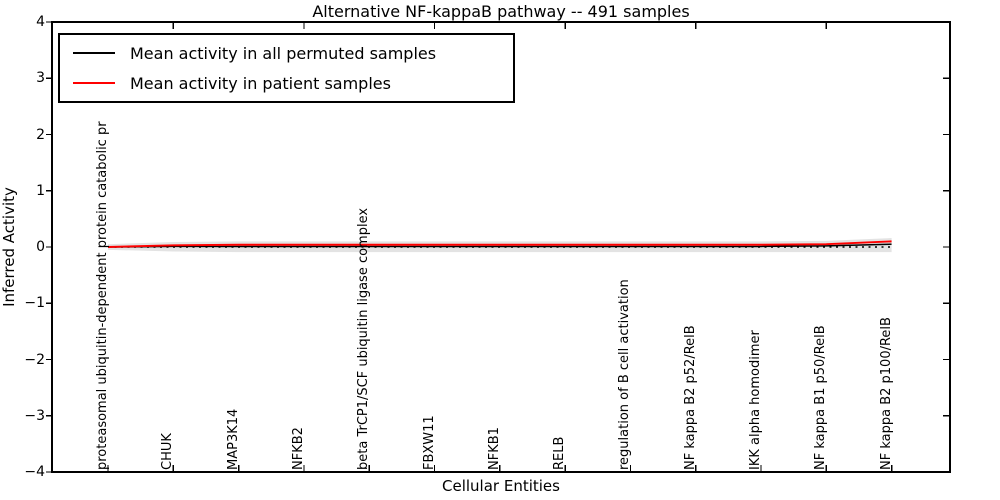 Image resolution: width=1000 pixels, height=500 pixels. What do you see at coordinates (34, 472) in the screenshot?
I see `y-tick-label: −4` at bounding box center [34, 472].